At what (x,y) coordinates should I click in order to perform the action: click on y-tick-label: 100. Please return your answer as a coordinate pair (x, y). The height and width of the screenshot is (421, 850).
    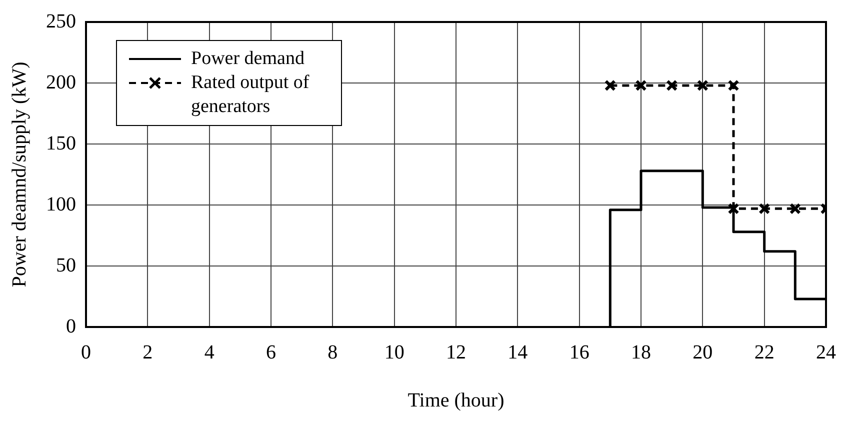
    Looking at the image, I should click on (61, 204).